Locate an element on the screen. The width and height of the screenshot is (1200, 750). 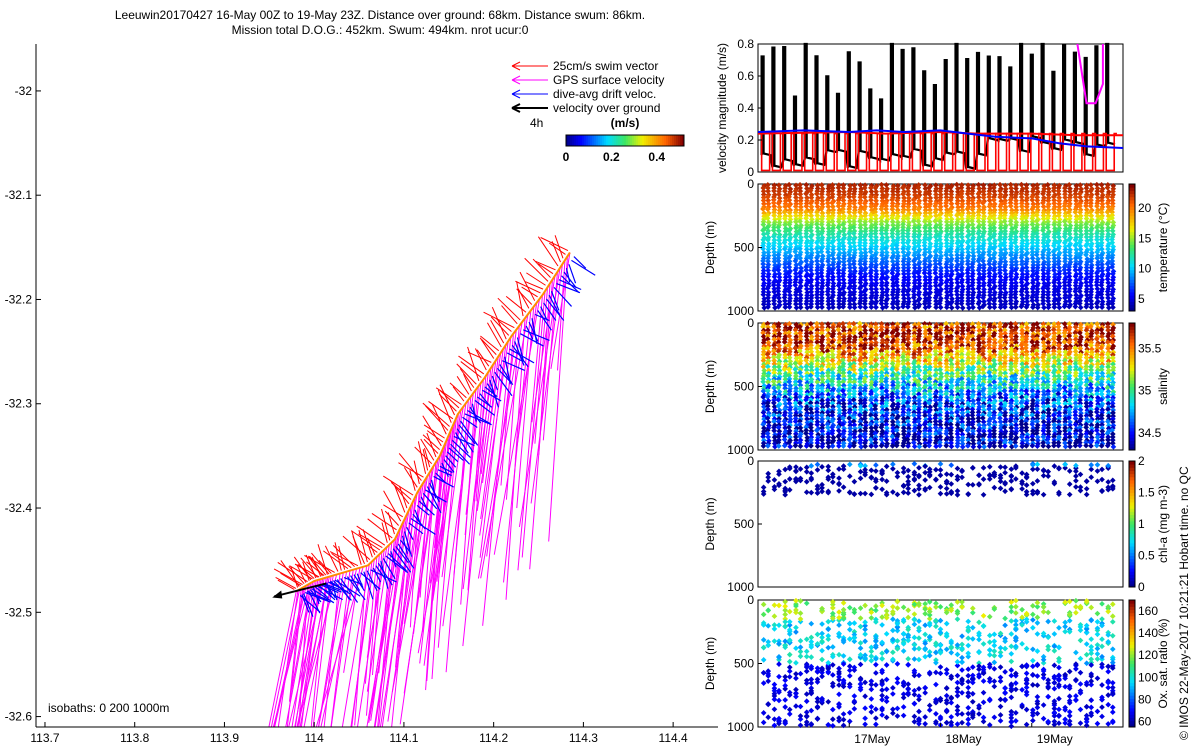
legend-arrowhead is located at coordinates (516, 80).